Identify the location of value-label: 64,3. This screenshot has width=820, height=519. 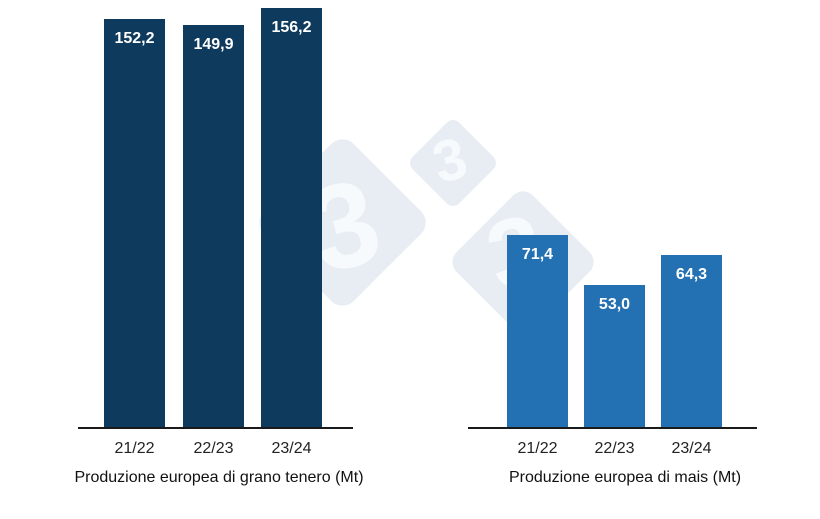
(691, 274).